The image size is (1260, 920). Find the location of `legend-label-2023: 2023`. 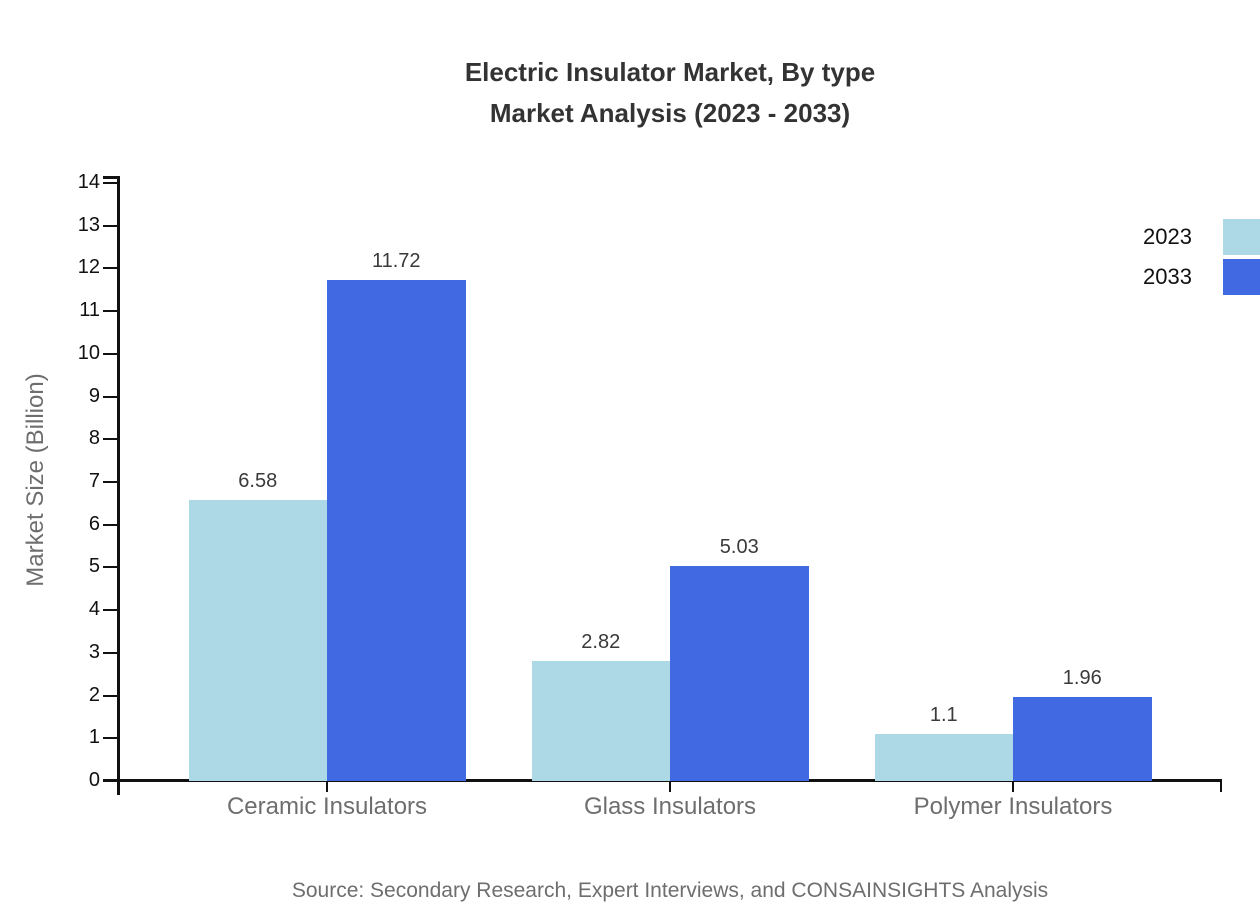

legend-label-2023: 2023 is located at coordinates (1167, 236).